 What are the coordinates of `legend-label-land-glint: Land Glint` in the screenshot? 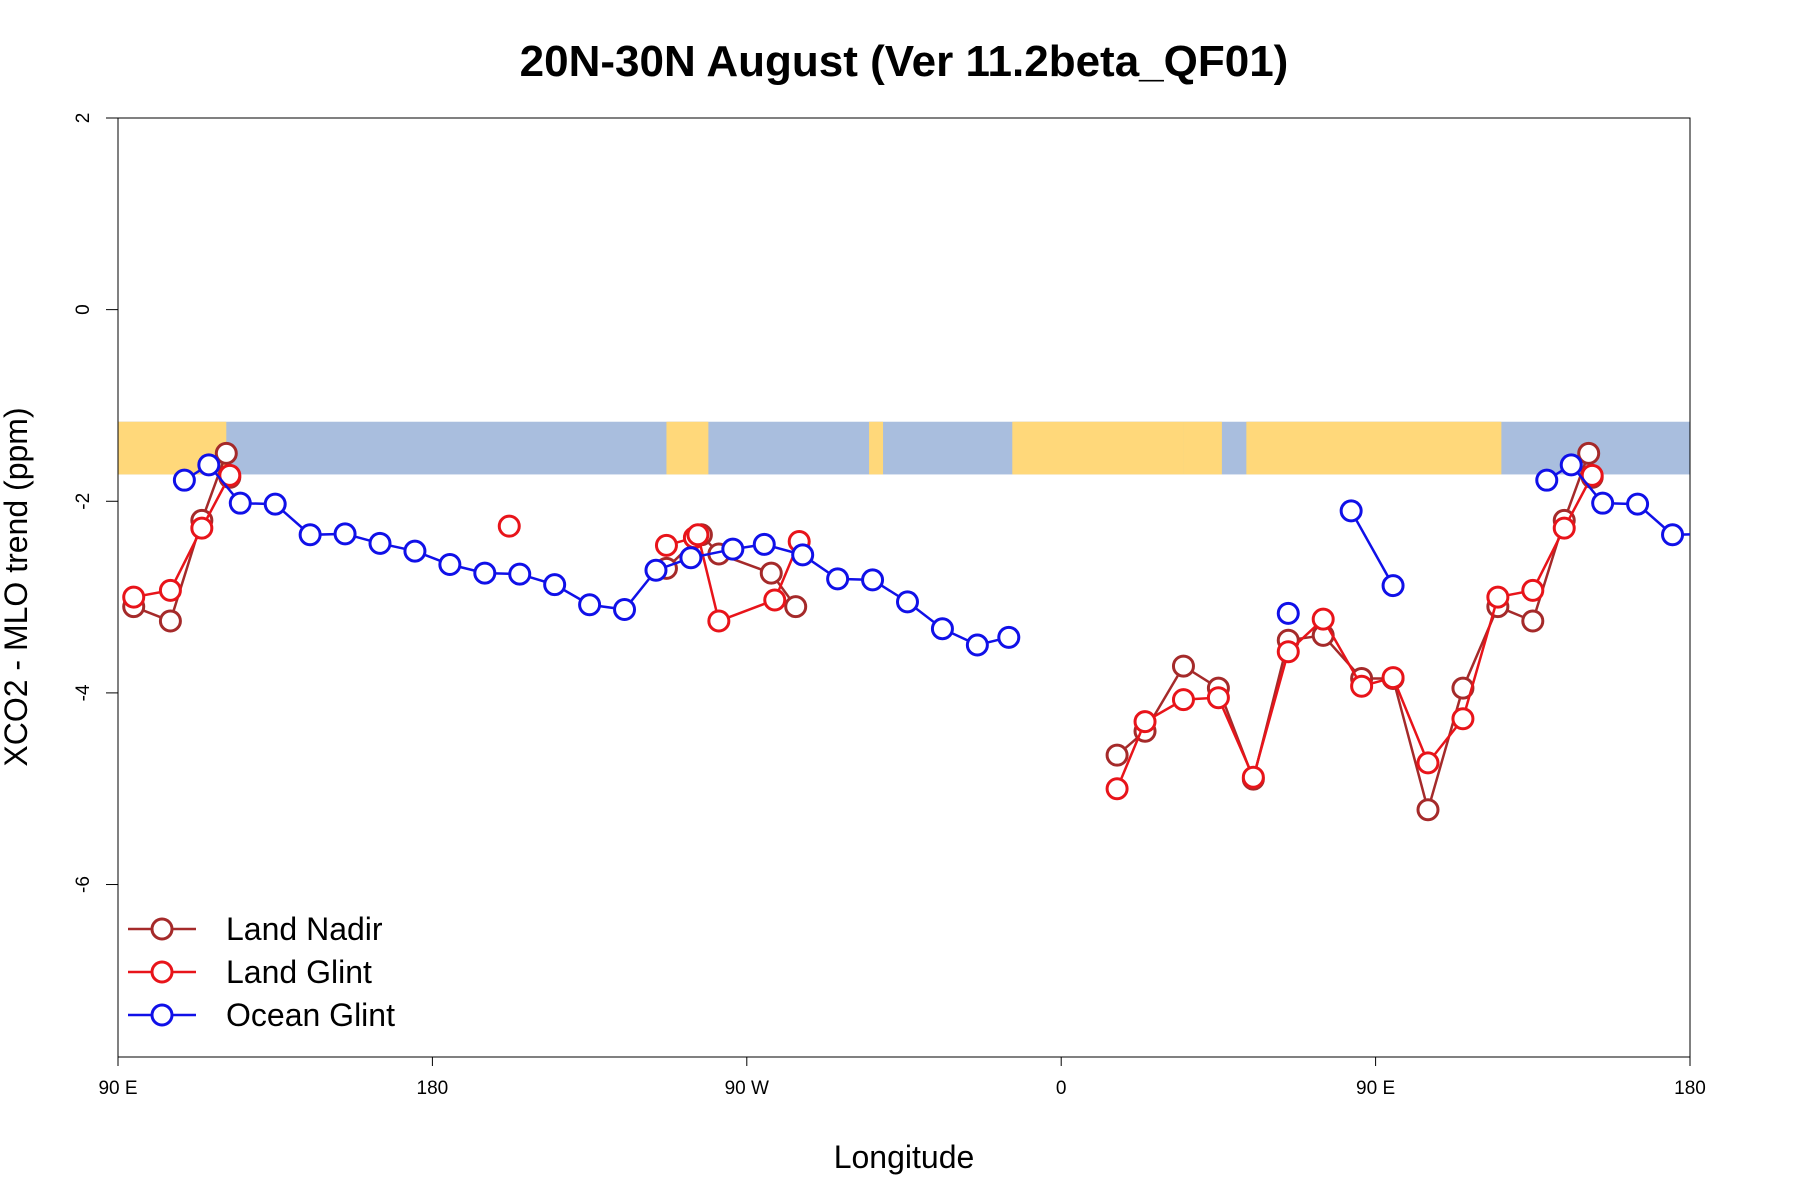 It's located at (299, 972).